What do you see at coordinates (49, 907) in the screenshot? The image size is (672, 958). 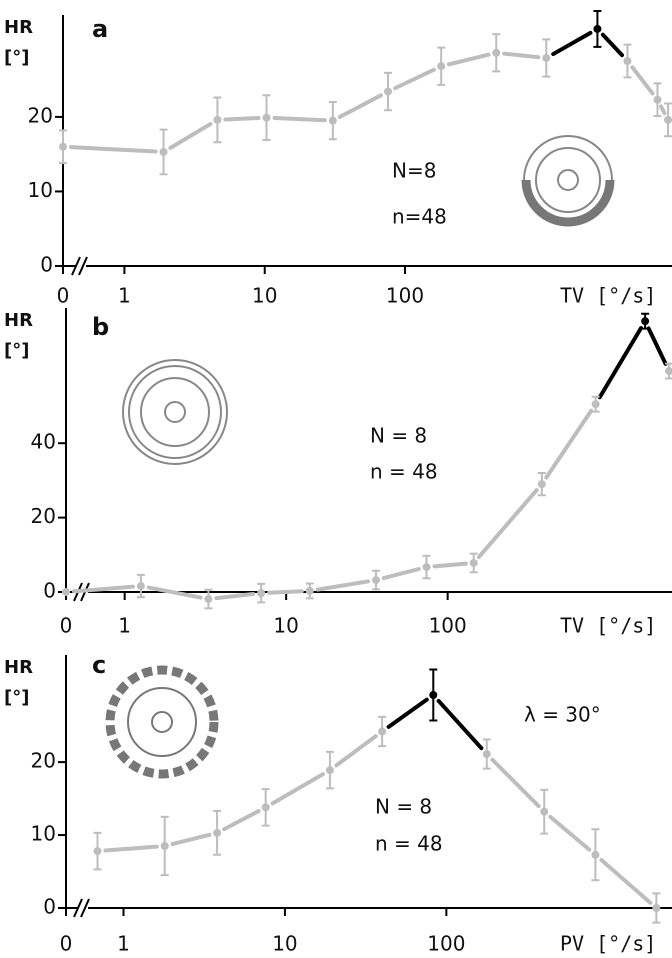 I see `y-tick-label: 0` at bounding box center [49, 907].